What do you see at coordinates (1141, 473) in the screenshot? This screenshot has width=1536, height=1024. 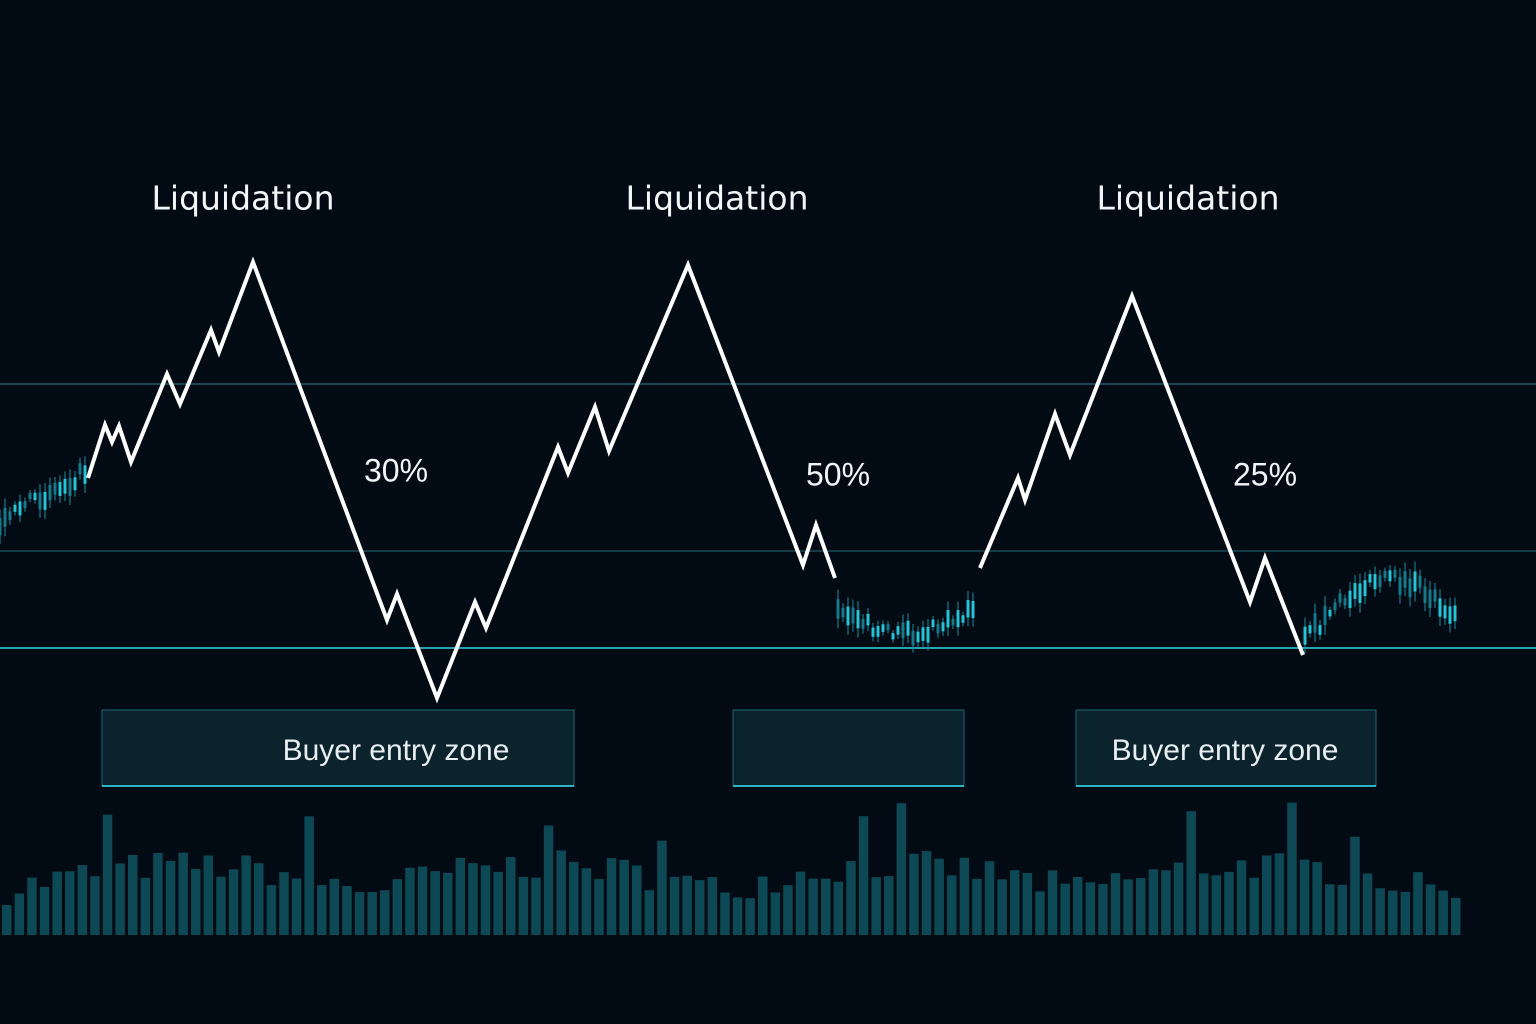 I see `price-line` at bounding box center [1141, 473].